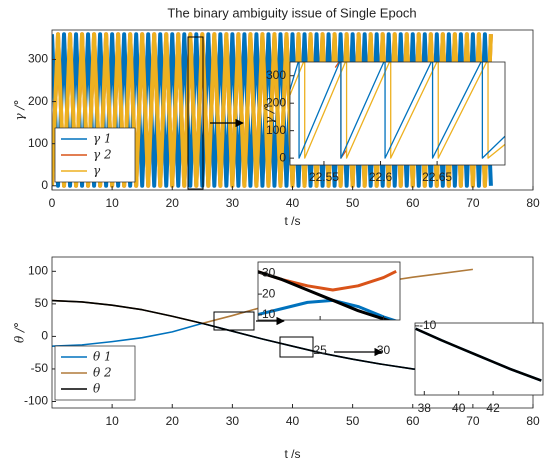 The width and height of the screenshot is (550, 466). I want to click on y-tick-label: -50, so click(40, 368).